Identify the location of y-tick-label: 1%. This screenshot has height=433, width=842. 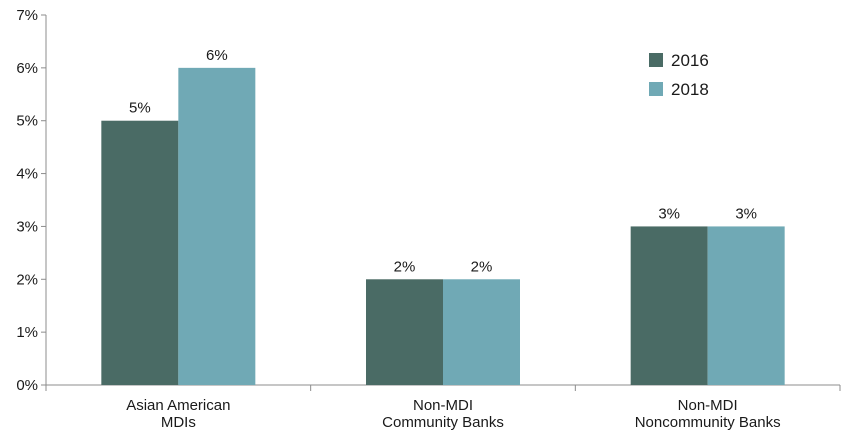
(27, 332).